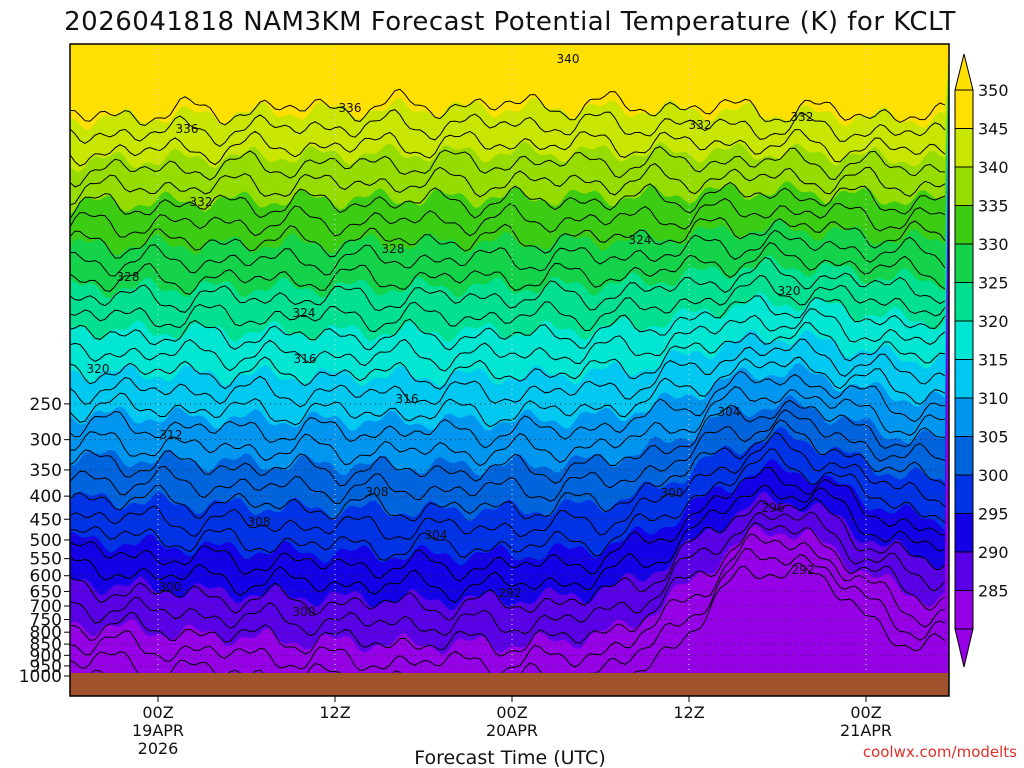 The image size is (1024, 768). I want to click on y-tick-label: 450, so click(46, 520).